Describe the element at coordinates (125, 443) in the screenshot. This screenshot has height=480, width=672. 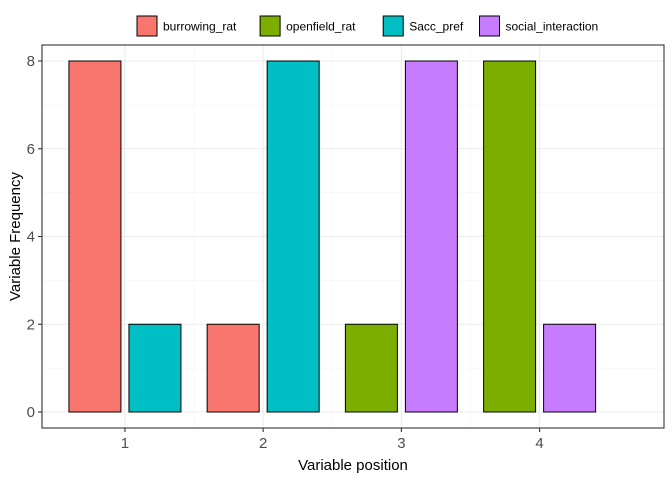
I see `x-tick-label: 1` at that location.